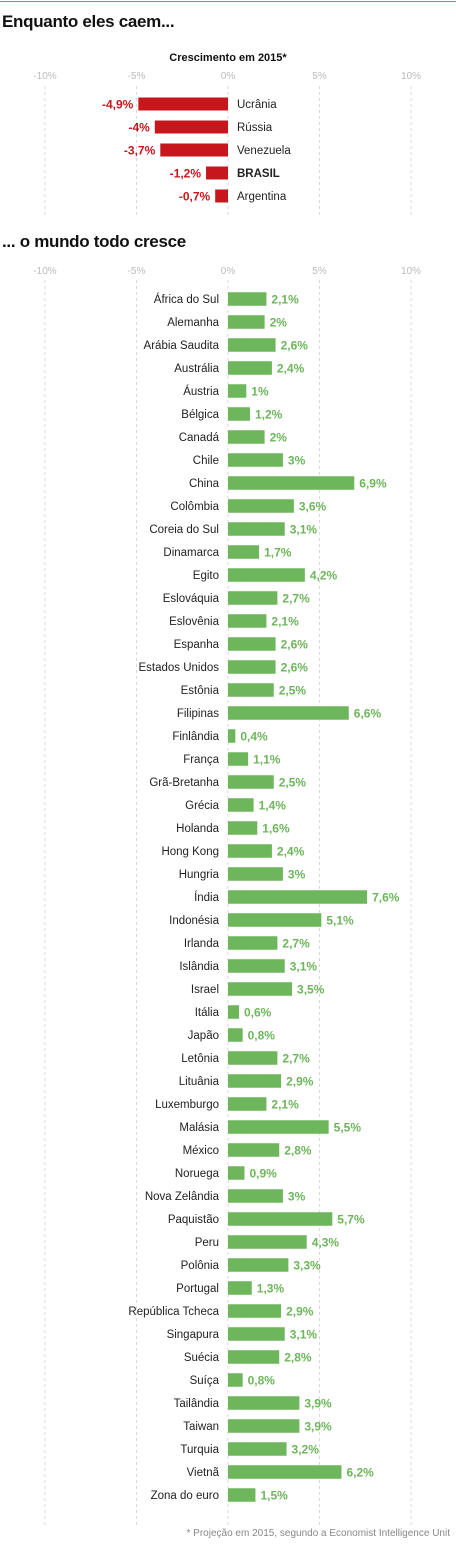 Image resolution: width=456 pixels, height=1552 pixels. I want to click on category-label: Finlândia, so click(195, 737).